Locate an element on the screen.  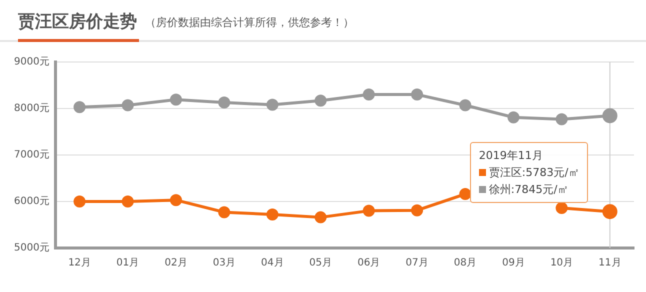
x-tick-label: 12月 is located at coordinates (79, 263).